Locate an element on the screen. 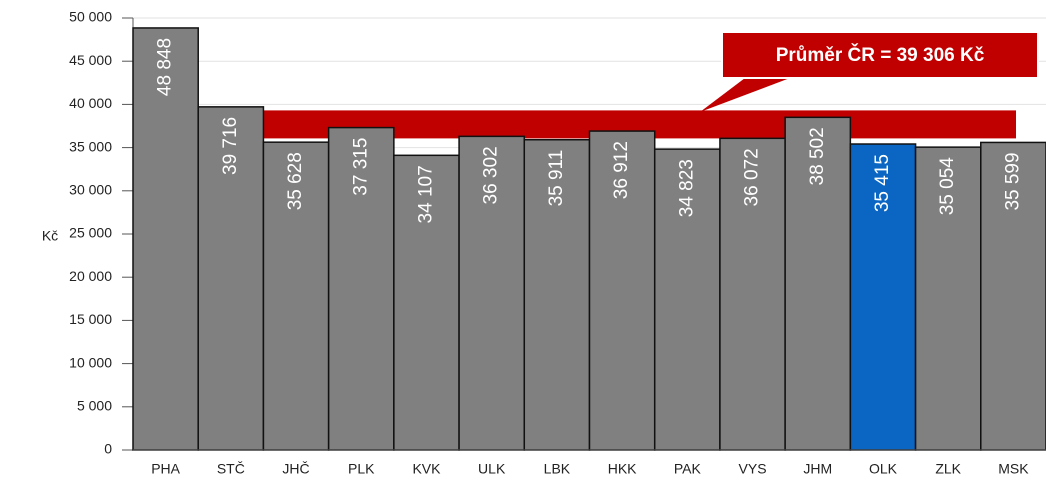 This screenshot has width=1046, height=482. y-tick-label: 40 000 is located at coordinates (90, 103).